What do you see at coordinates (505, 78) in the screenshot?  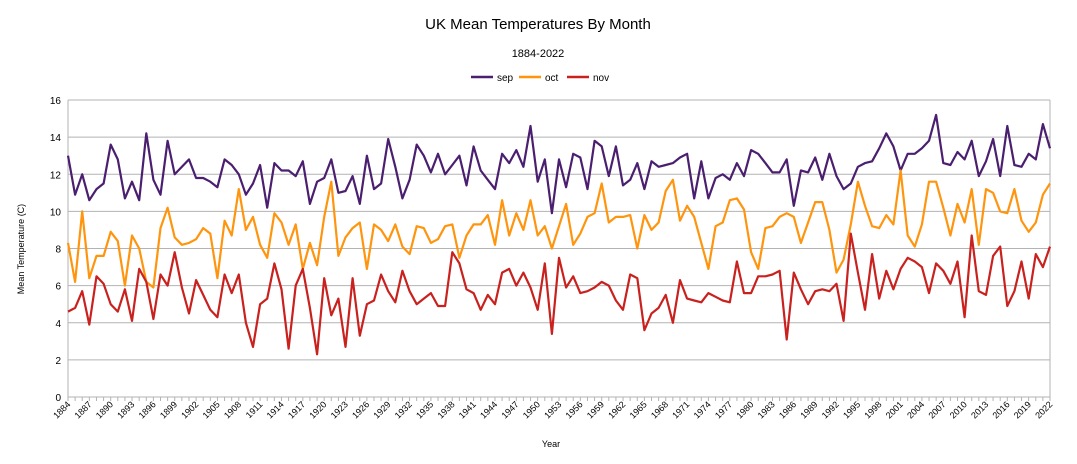 I see `legend-label-sep: sep` at bounding box center [505, 78].